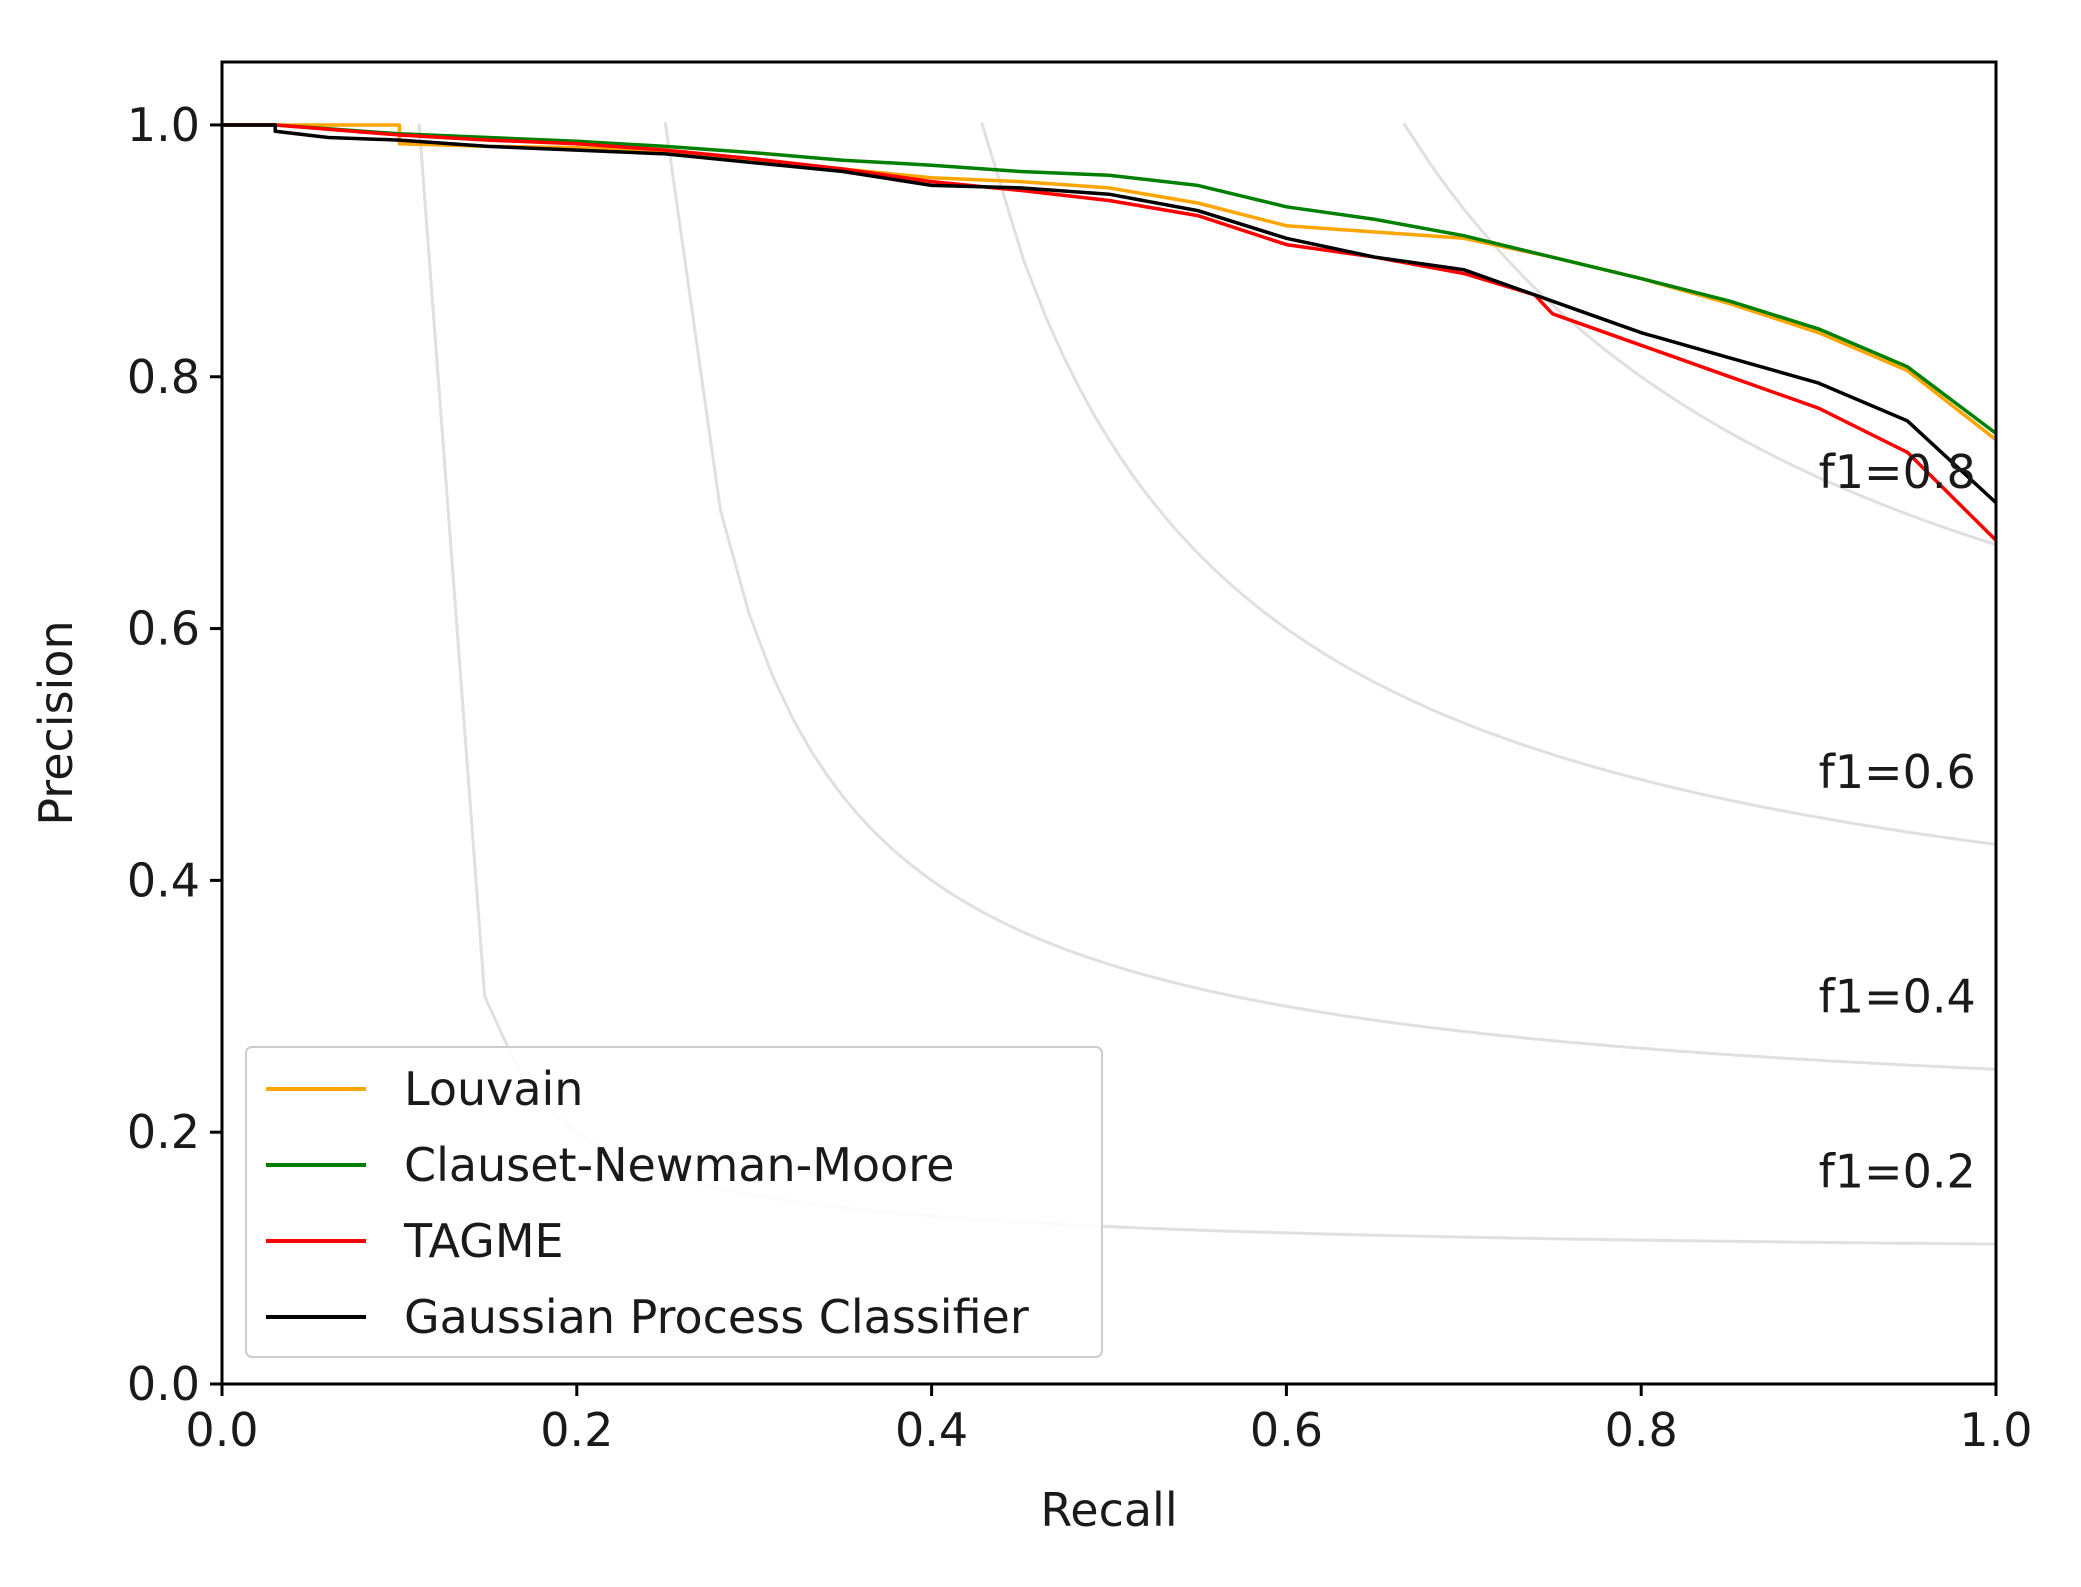 This screenshot has height=1587, width=2081. I want to click on y-axis-title: Precision, so click(56, 722).